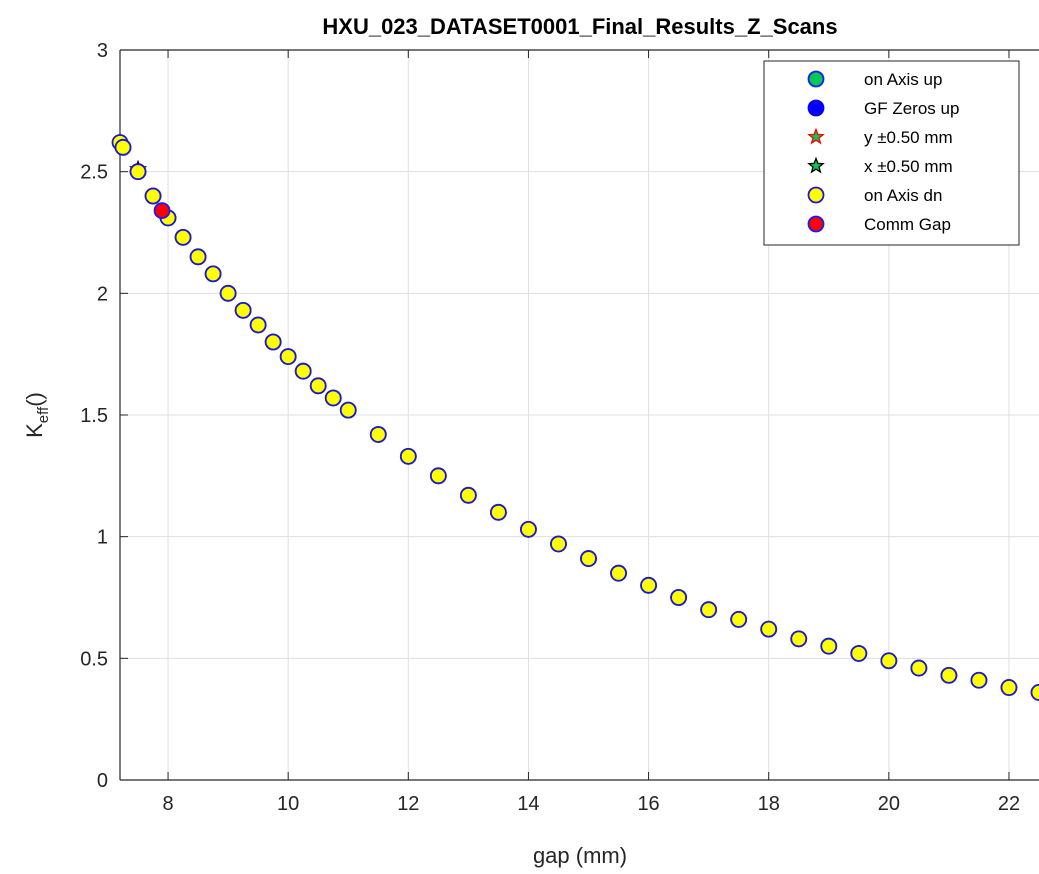 This screenshot has width=1039, height=874. Describe the element at coordinates (1009, 804) in the screenshot. I see `x-tick-label: 22` at that location.